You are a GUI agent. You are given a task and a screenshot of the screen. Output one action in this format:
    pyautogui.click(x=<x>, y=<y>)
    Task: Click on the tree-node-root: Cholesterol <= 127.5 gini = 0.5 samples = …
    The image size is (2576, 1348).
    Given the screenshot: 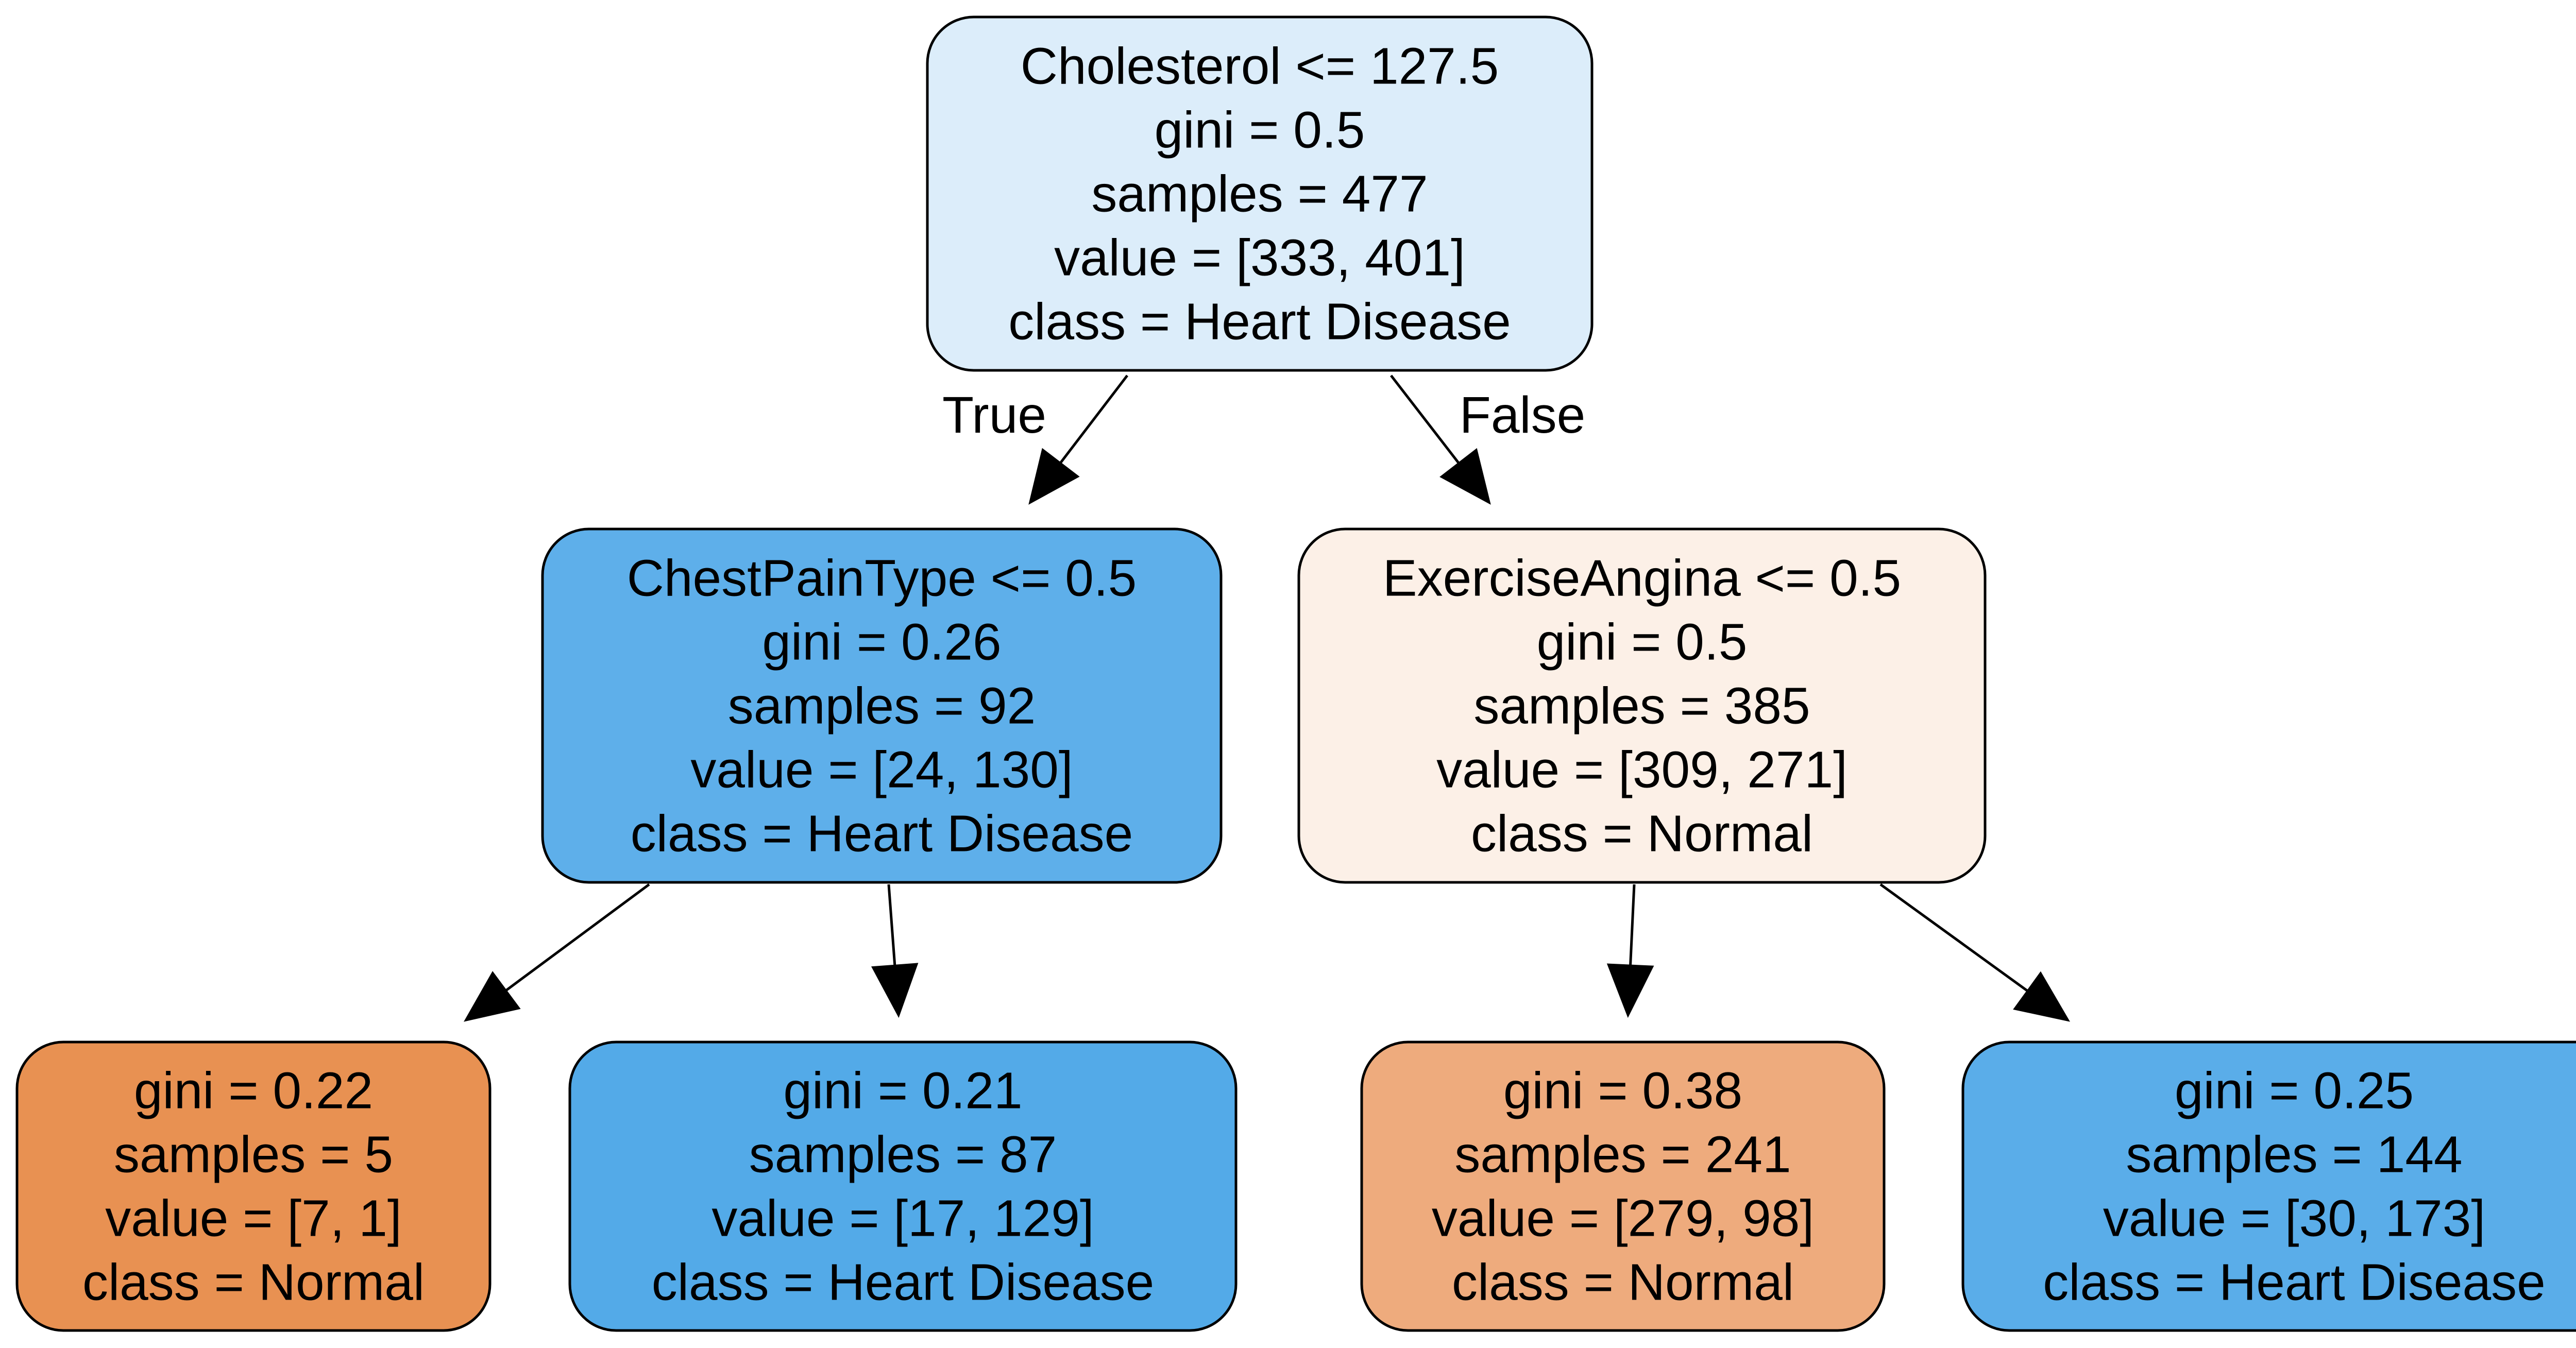 What is the action you would take?
    pyautogui.click(x=1260, y=193)
    